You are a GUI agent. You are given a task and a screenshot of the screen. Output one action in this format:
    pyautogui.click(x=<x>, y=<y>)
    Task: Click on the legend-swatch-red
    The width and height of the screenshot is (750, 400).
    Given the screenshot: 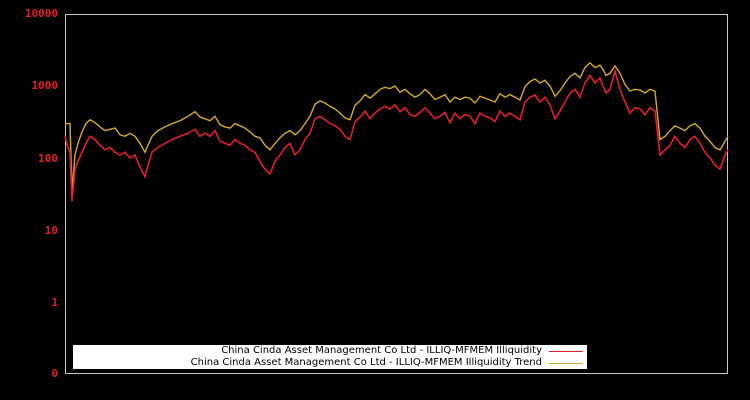 What is the action you would take?
    pyautogui.click(x=566, y=351)
    